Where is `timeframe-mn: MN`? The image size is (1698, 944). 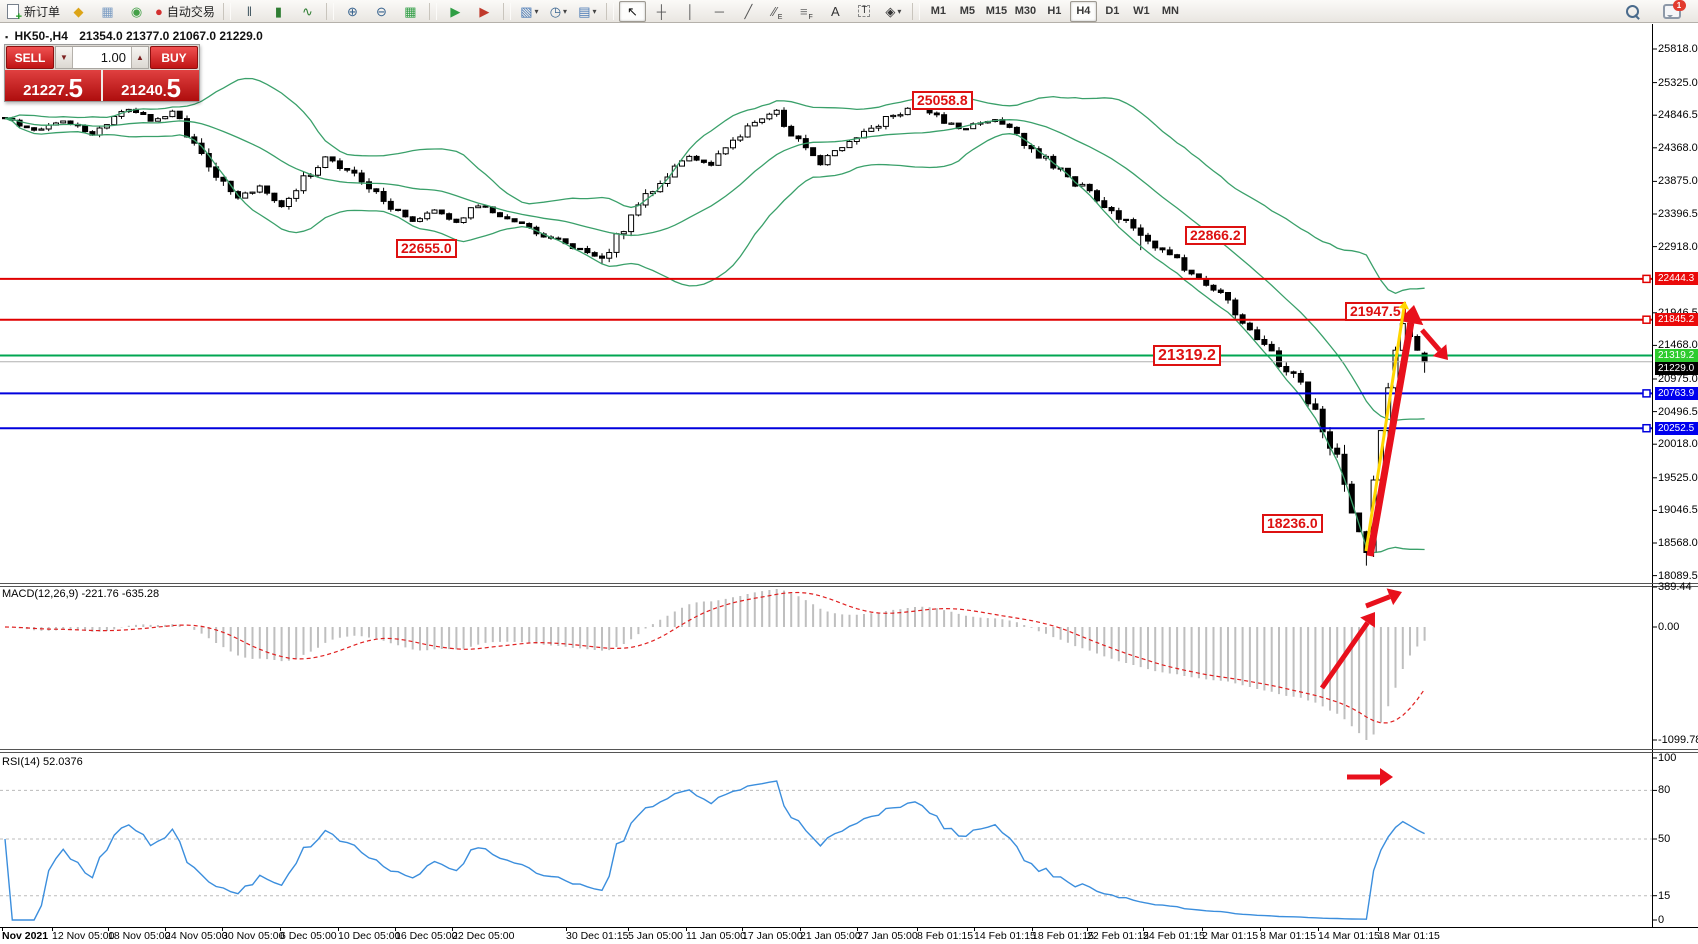
timeframe-mn: MN is located at coordinates (1170, 11).